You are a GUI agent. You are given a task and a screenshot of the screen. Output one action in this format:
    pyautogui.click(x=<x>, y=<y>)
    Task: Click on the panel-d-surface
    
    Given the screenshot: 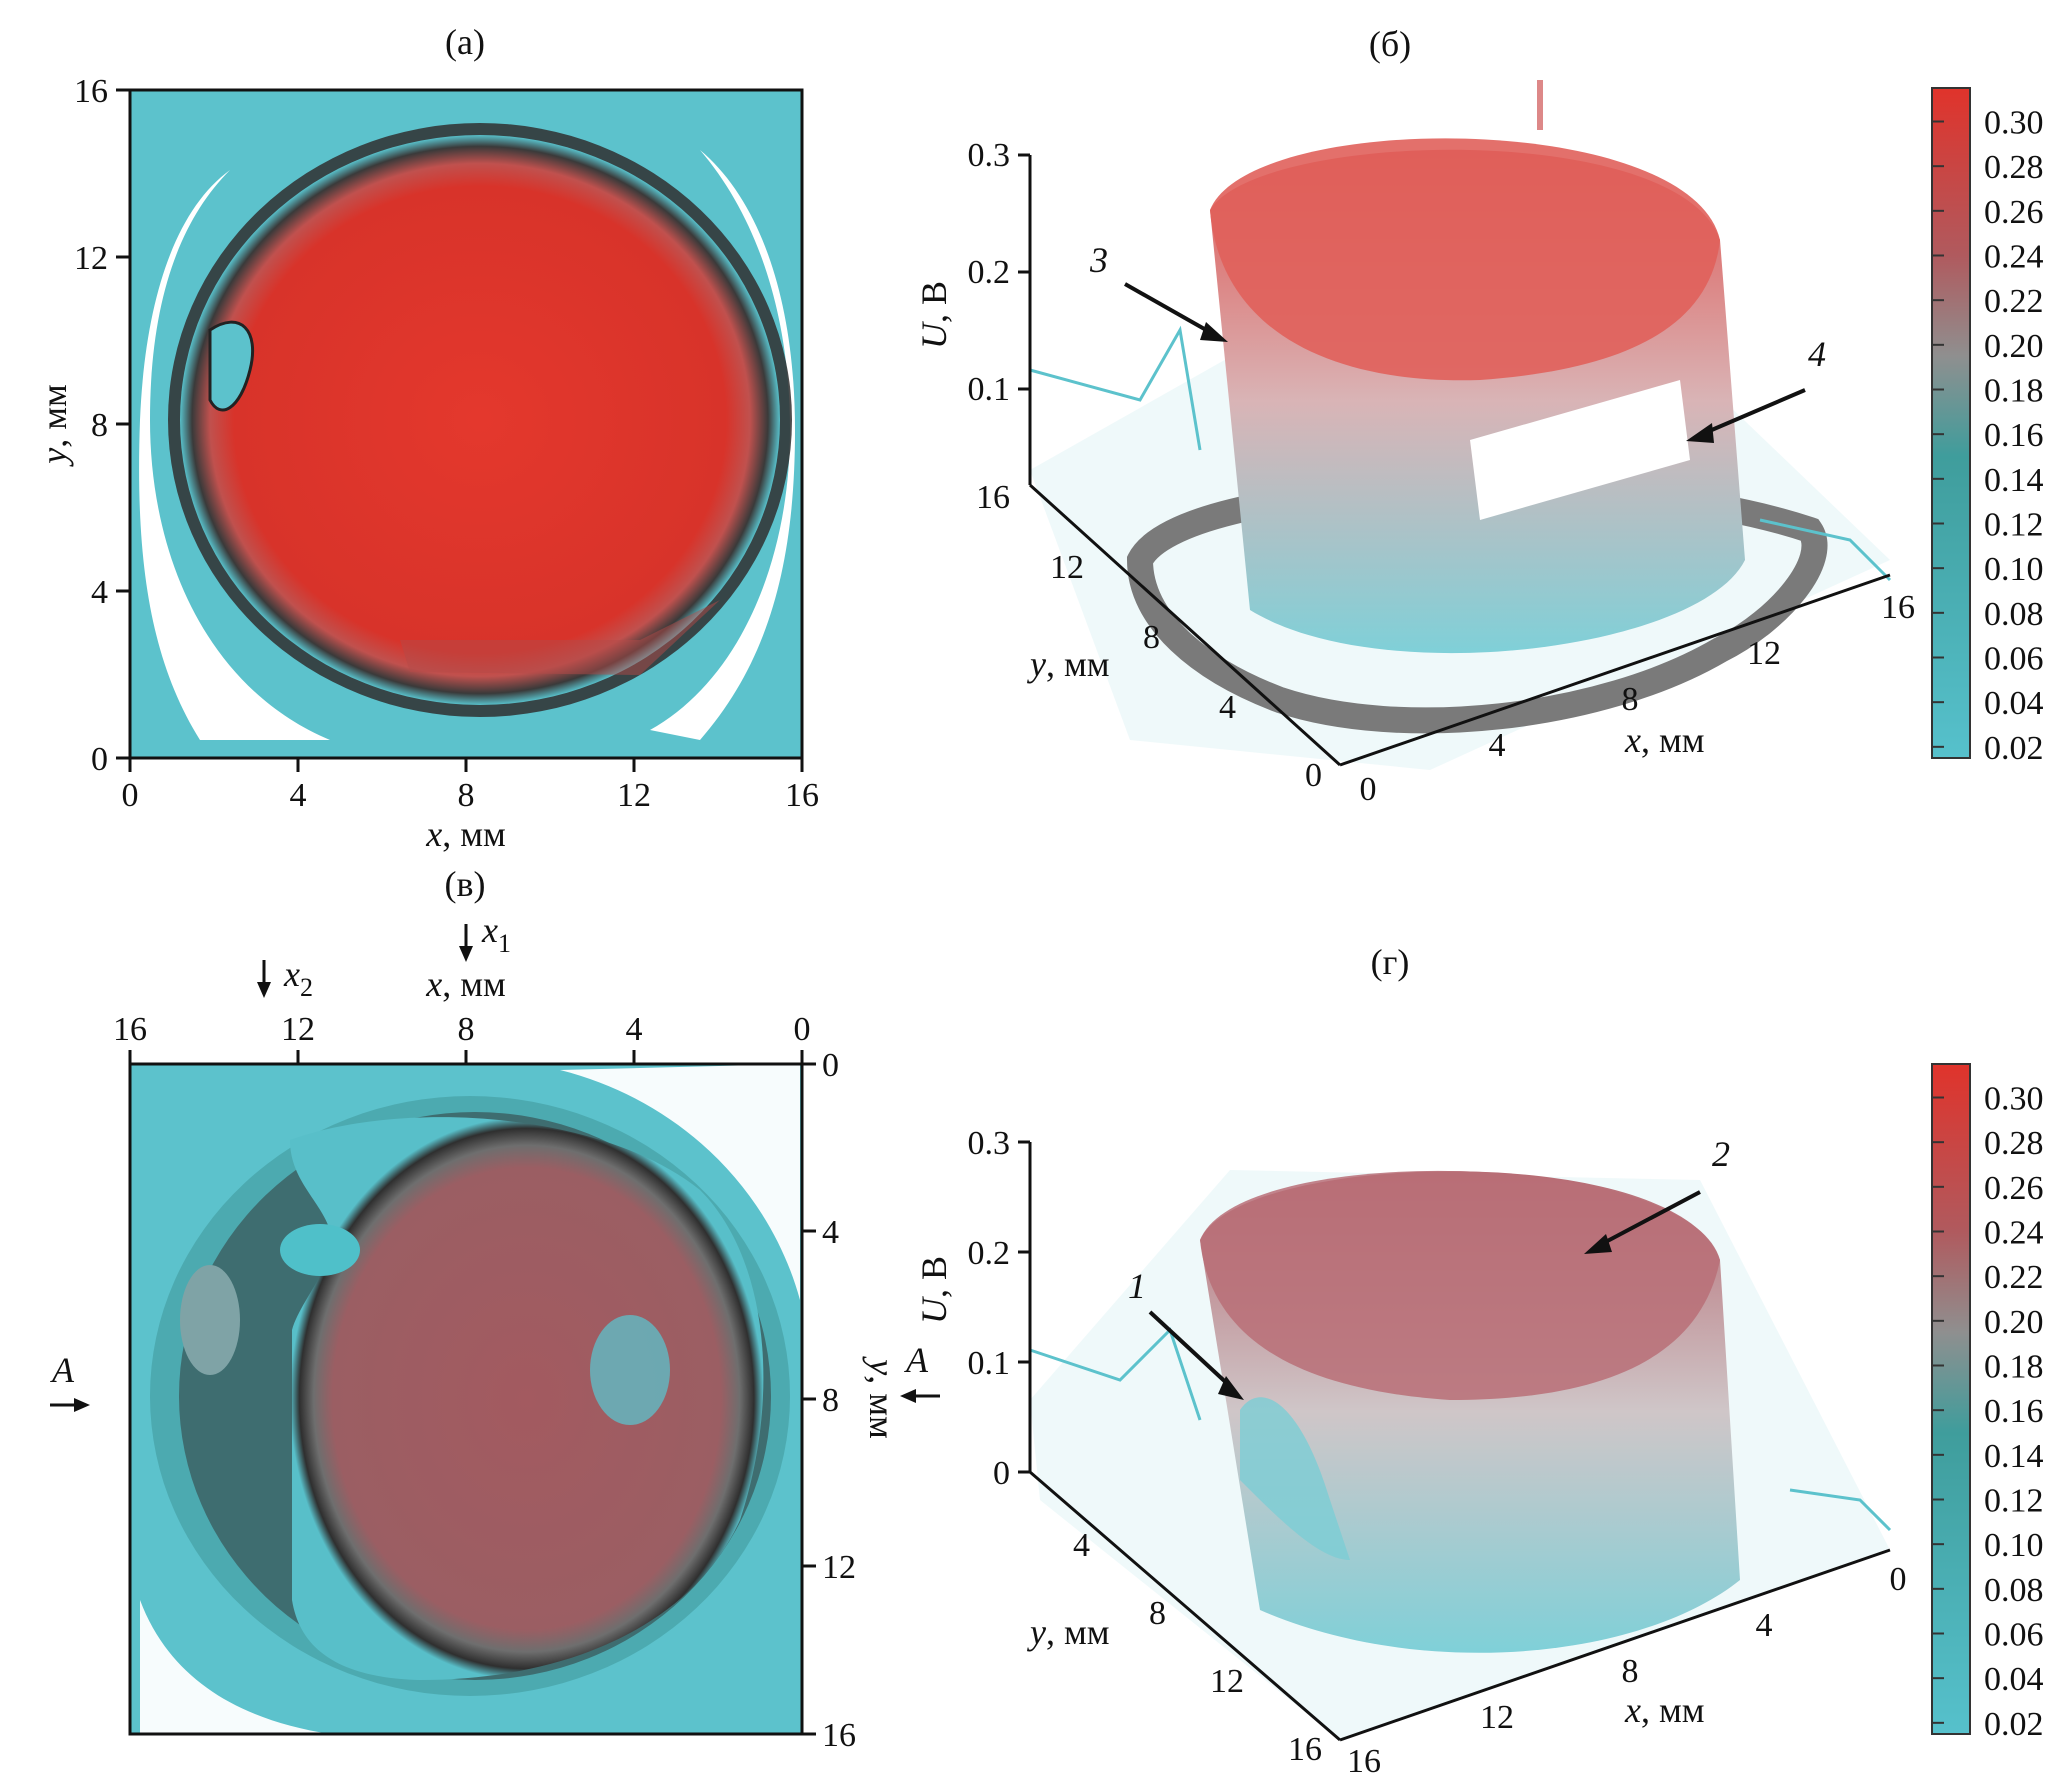 What is the action you would take?
    pyautogui.click(x=1460, y=1455)
    